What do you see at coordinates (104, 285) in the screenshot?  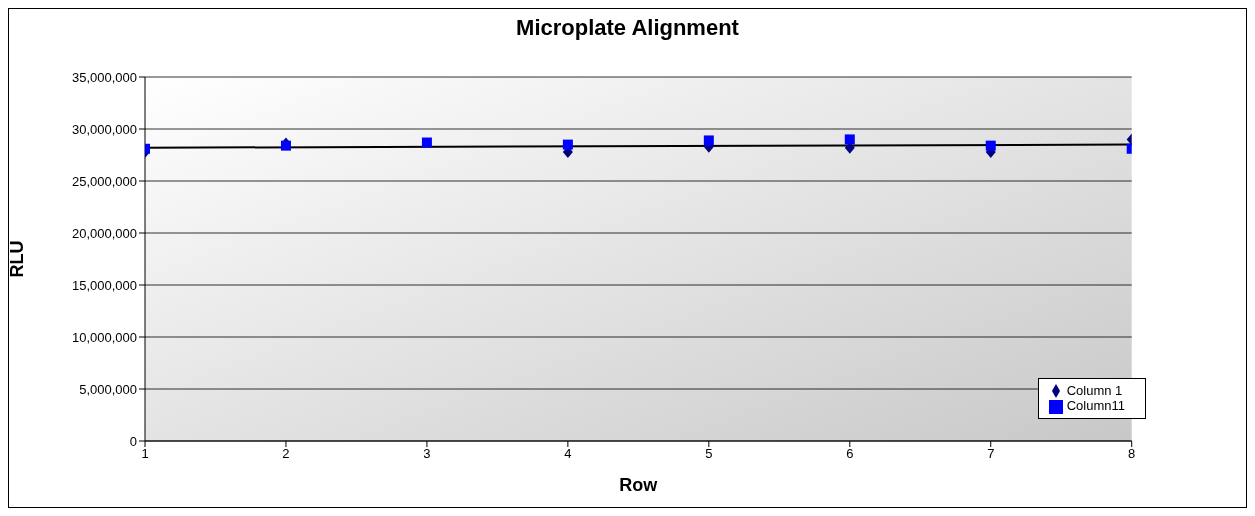 I see `y-tick-label: 15,000,000` at bounding box center [104, 285].